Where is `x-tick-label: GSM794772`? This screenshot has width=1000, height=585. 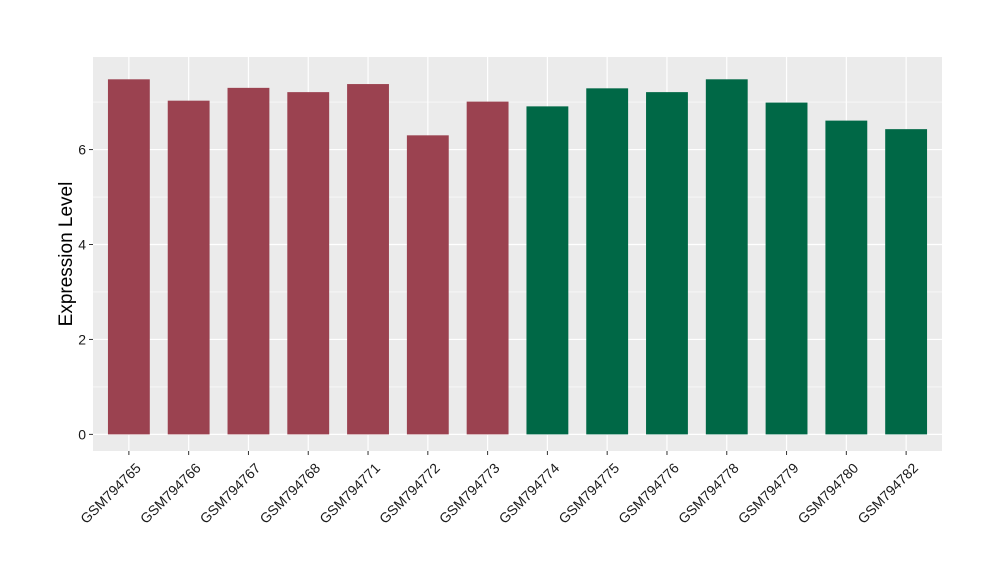
x-tick-label: GSM794772 is located at coordinates (409, 493).